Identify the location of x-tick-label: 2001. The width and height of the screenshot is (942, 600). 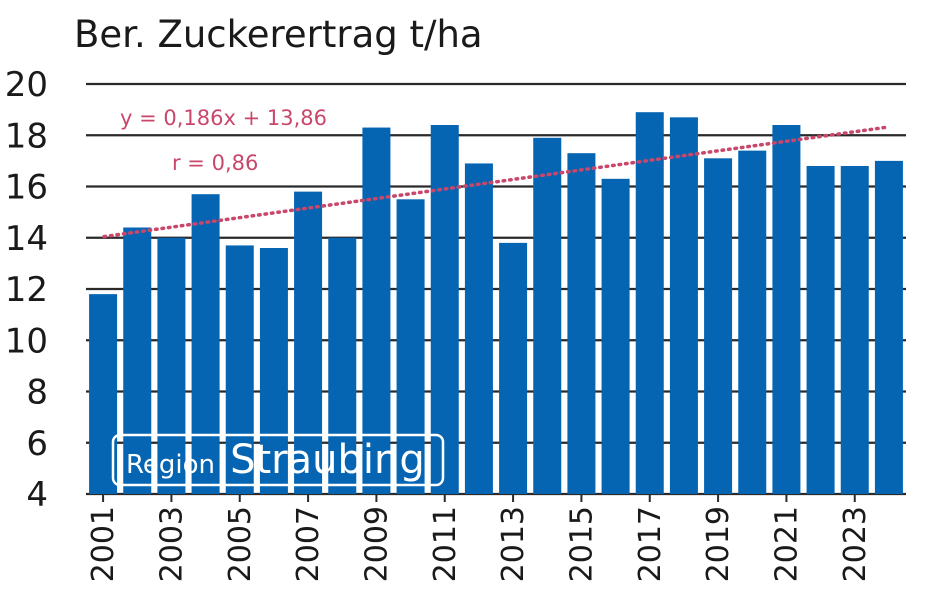
(103, 544).